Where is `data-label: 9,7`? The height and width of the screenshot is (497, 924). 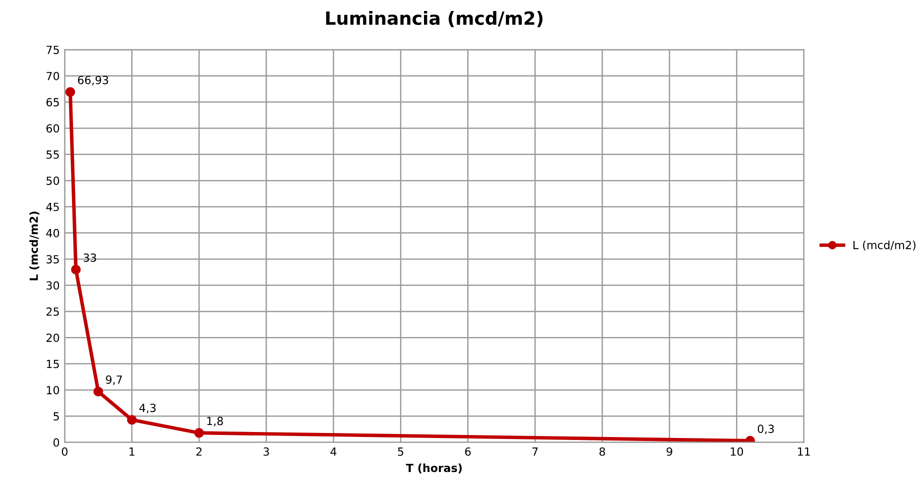
data-label: 9,7 is located at coordinates (114, 380).